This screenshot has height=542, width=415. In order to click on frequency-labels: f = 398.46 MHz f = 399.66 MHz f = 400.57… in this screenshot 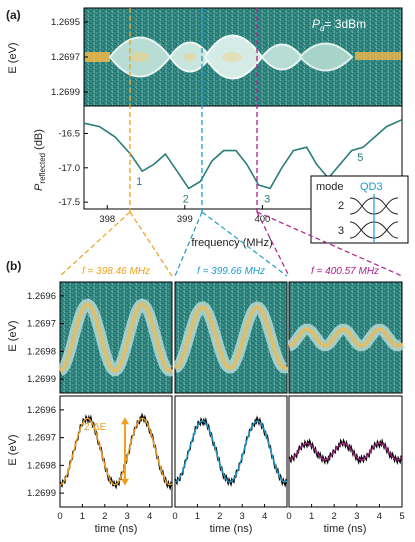, I will do `click(230, 271)`.